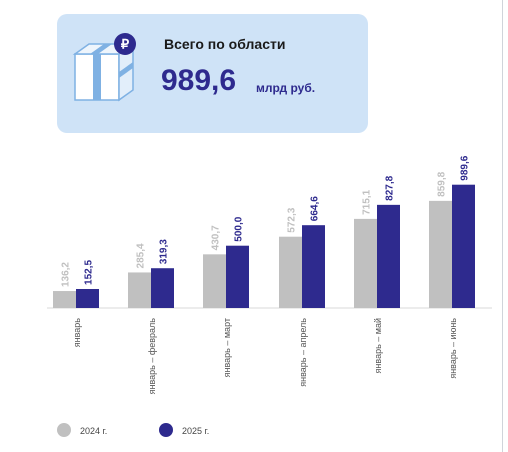 This screenshot has width=508, height=452. What do you see at coordinates (390, 187) in the screenshot?
I see `data-label-2025: 827,8` at bounding box center [390, 187].